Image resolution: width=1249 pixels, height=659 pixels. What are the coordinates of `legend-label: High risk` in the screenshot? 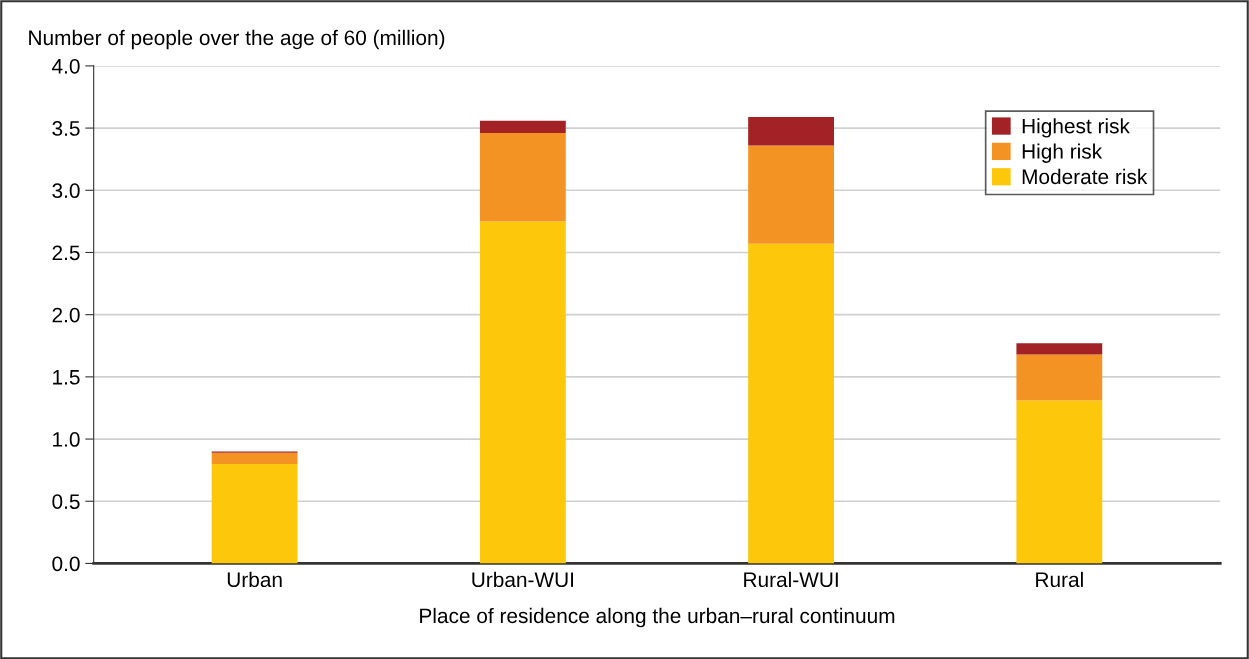 It's located at (1062, 153).